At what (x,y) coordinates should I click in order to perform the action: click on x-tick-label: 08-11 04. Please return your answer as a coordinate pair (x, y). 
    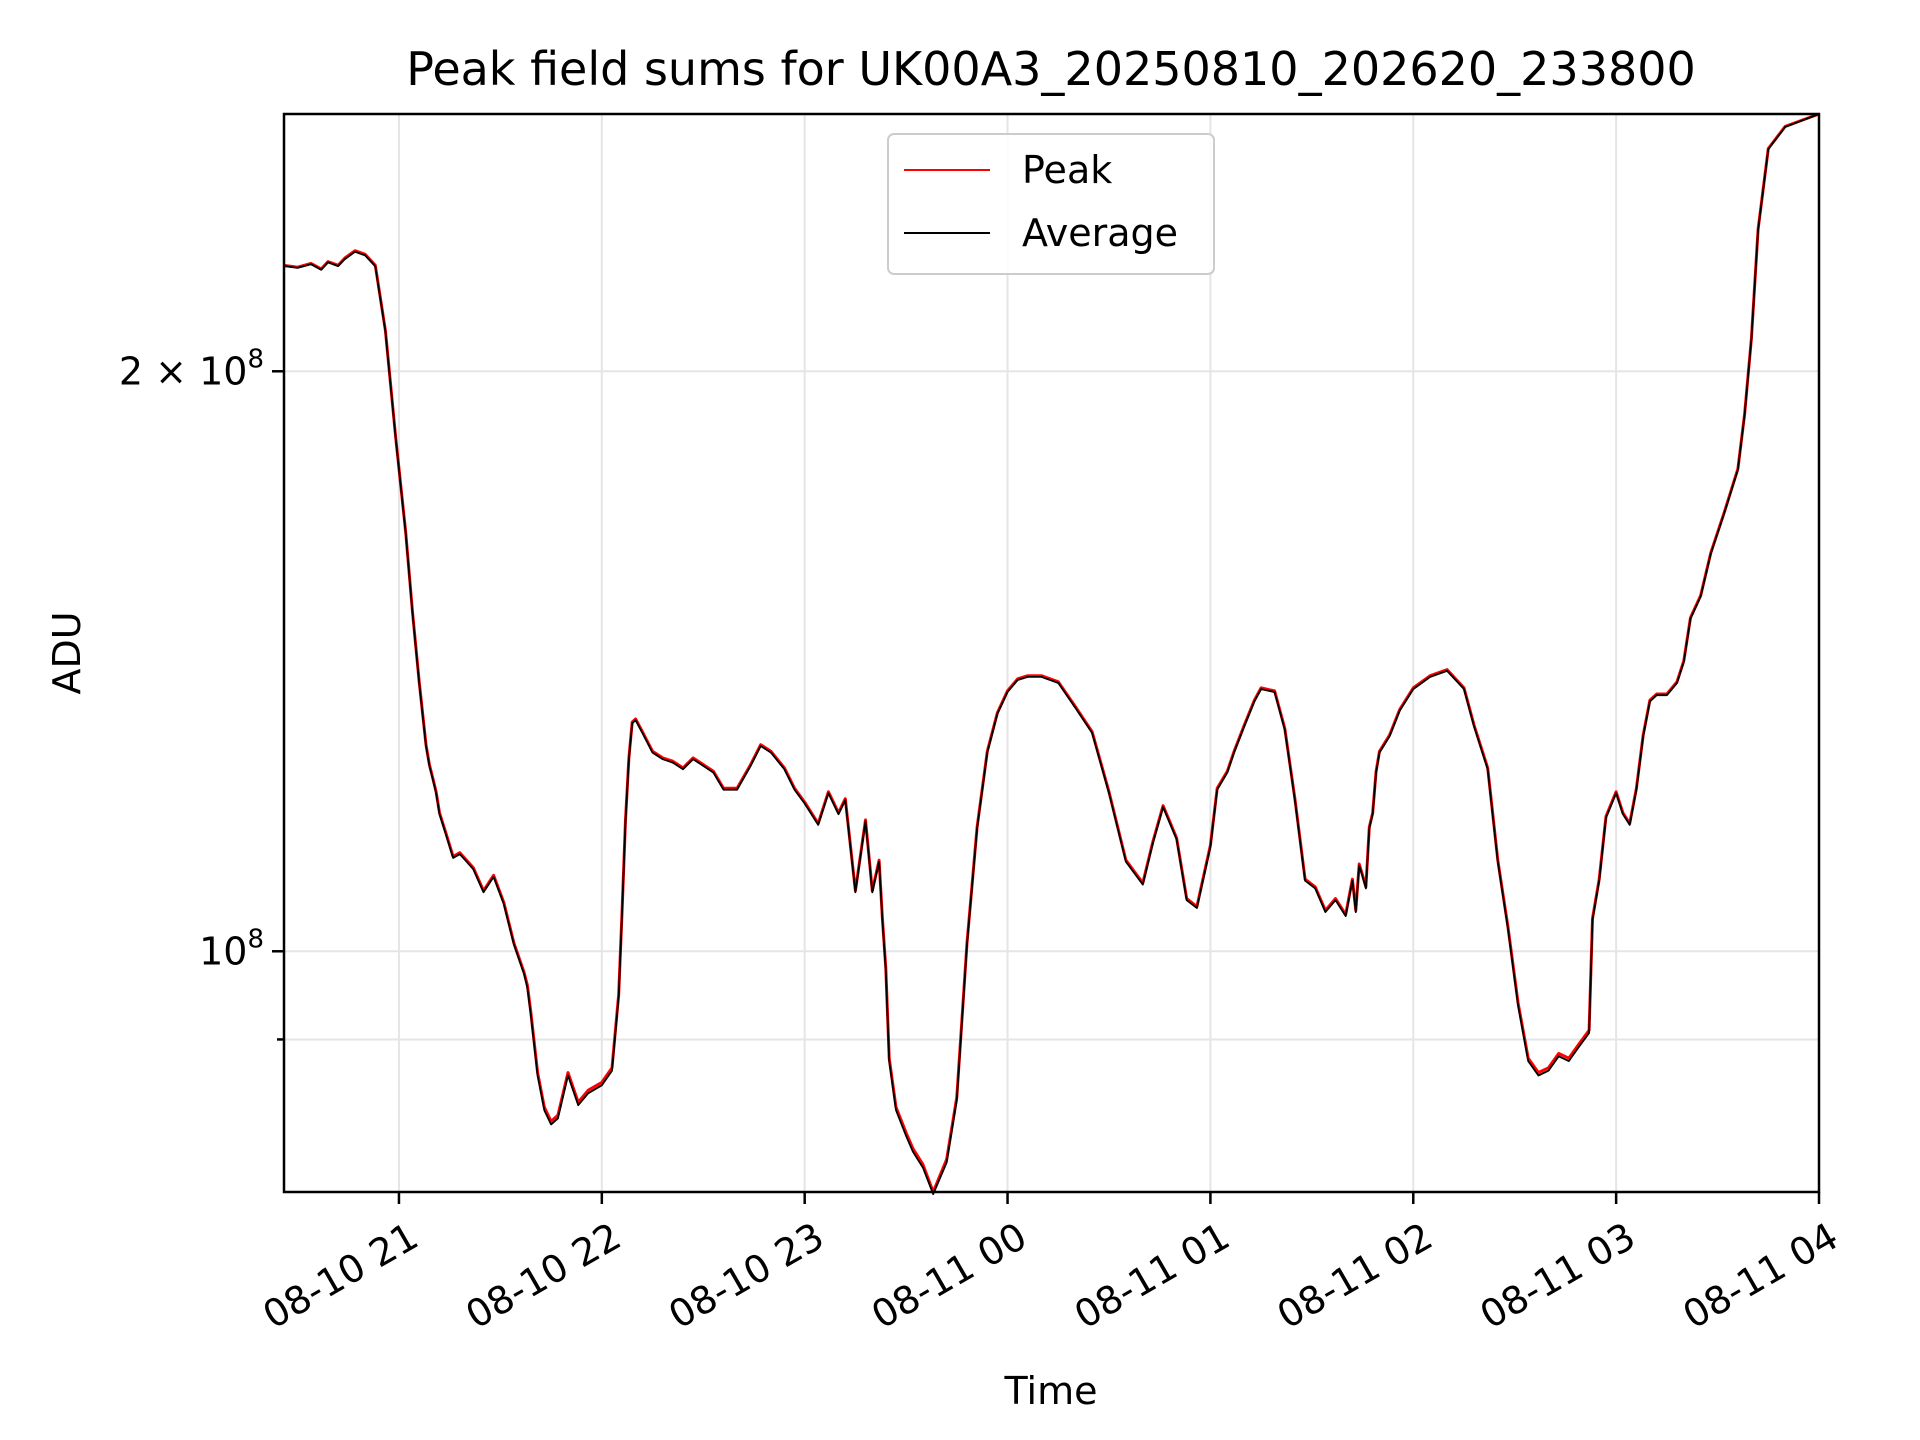
    Looking at the image, I should click on (1761, 1276).